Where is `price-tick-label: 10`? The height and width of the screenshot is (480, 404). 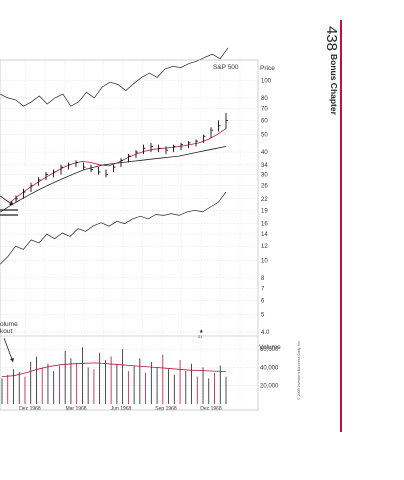 price-tick-label: 10 is located at coordinates (264, 261).